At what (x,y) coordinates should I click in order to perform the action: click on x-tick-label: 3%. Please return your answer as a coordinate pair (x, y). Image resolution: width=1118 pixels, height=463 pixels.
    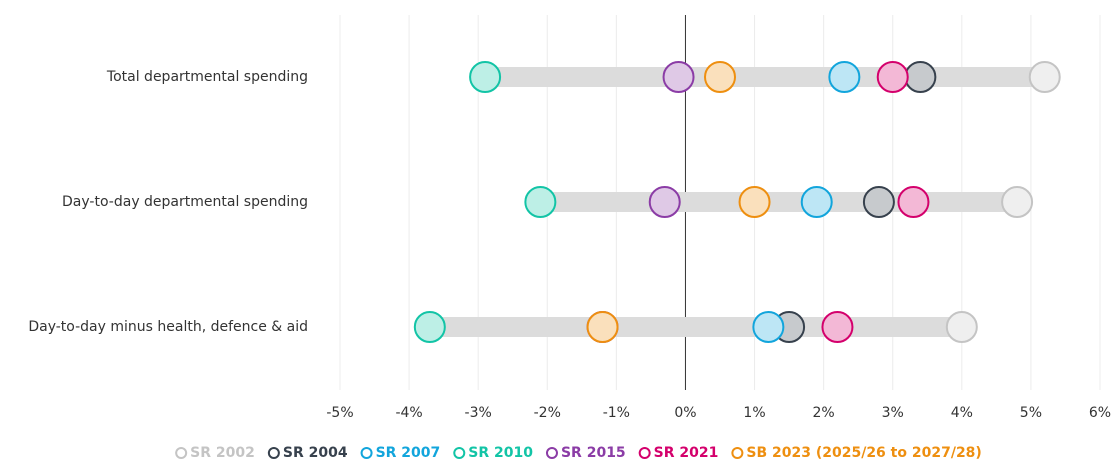
    Looking at the image, I should click on (893, 413).